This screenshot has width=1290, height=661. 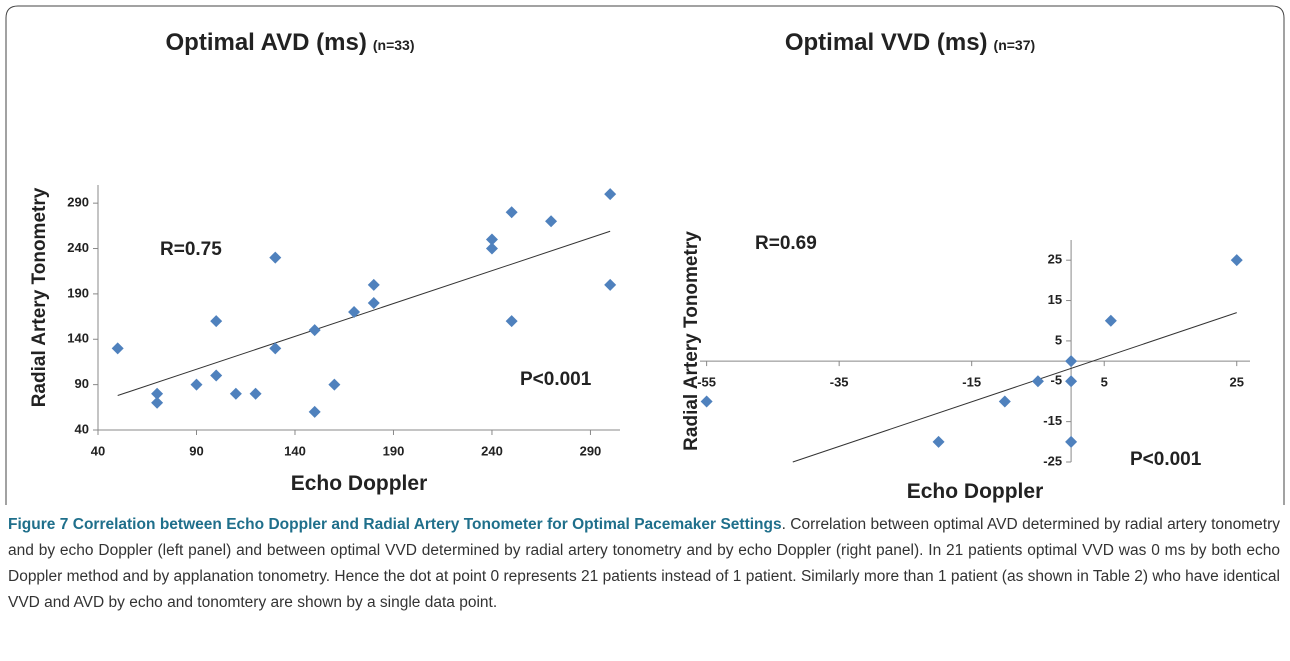 What do you see at coordinates (295, 450) in the screenshot?
I see `x-tick-label: 140` at bounding box center [295, 450].